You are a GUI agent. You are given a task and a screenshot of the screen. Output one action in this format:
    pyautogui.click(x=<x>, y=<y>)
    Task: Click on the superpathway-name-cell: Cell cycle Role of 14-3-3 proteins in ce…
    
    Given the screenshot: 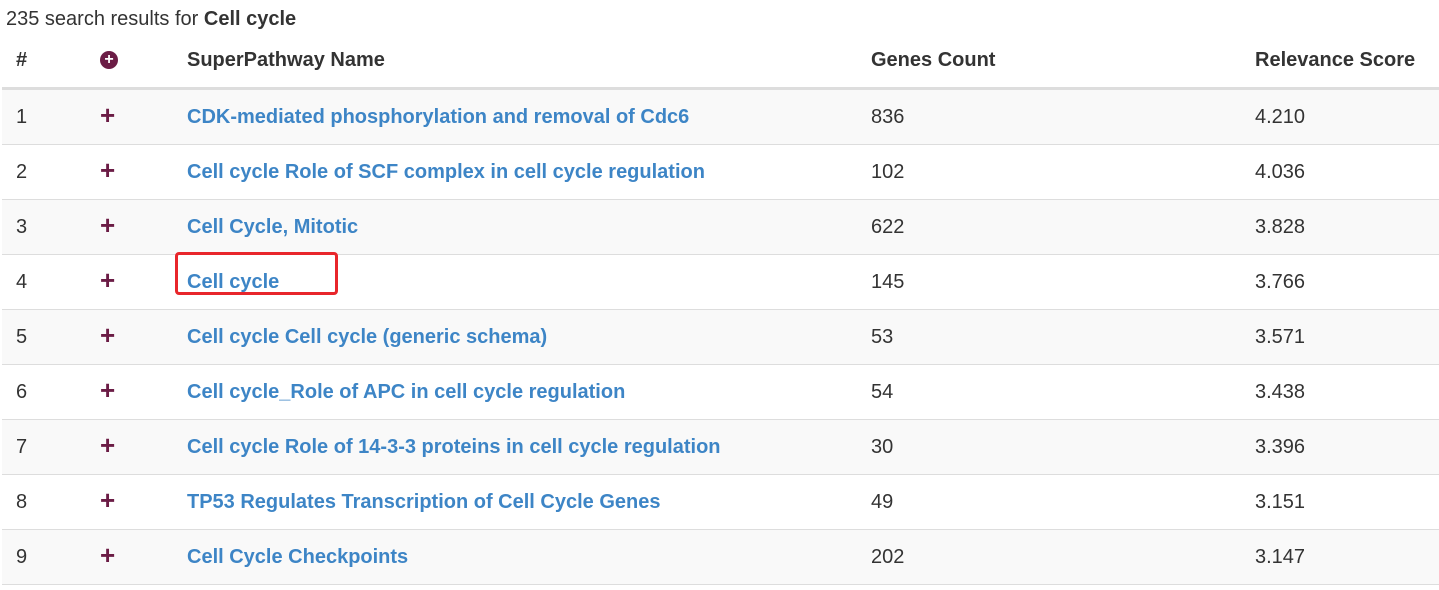 What is the action you would take?
    pyautogui.click(x=529, y=447)
    